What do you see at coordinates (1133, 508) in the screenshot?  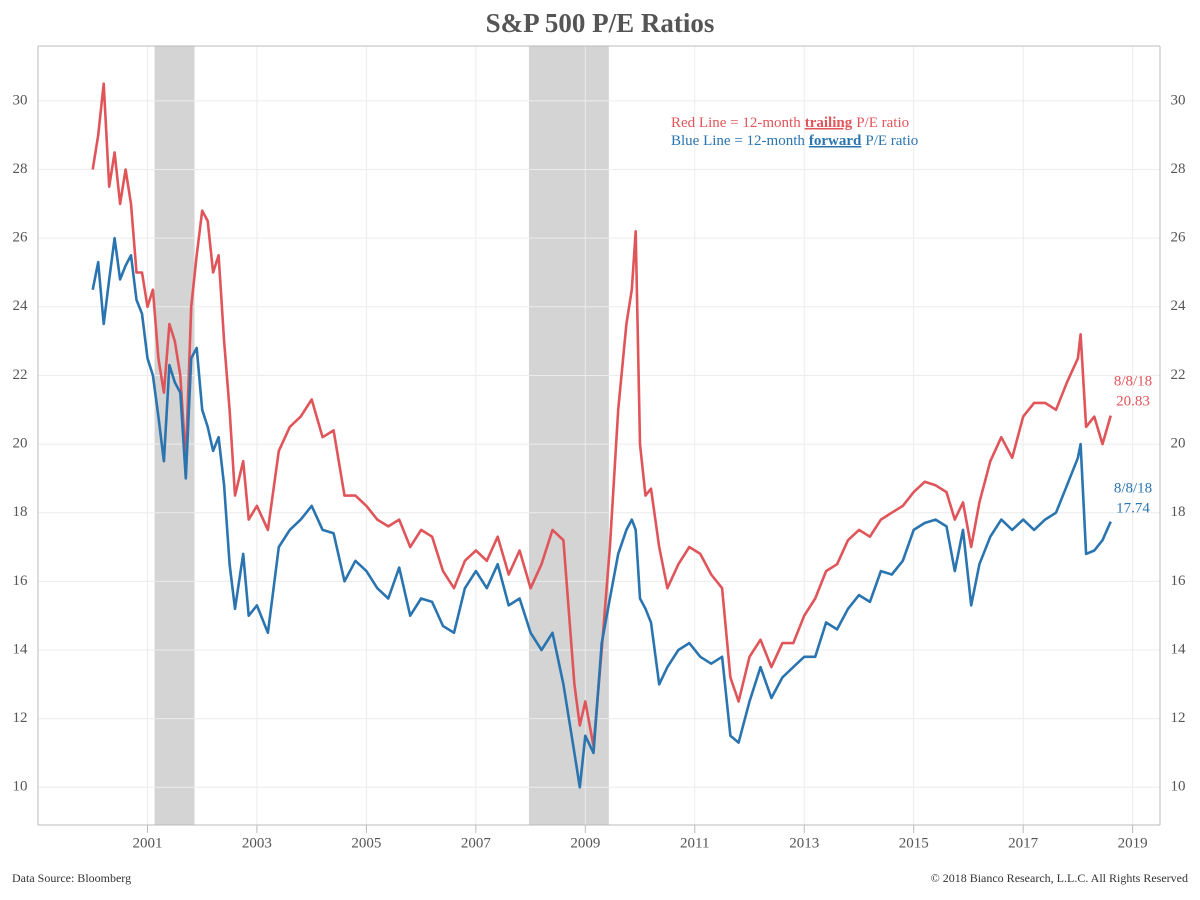 I see `end-value-label: 17.74` at bounding box center [1133, 508].